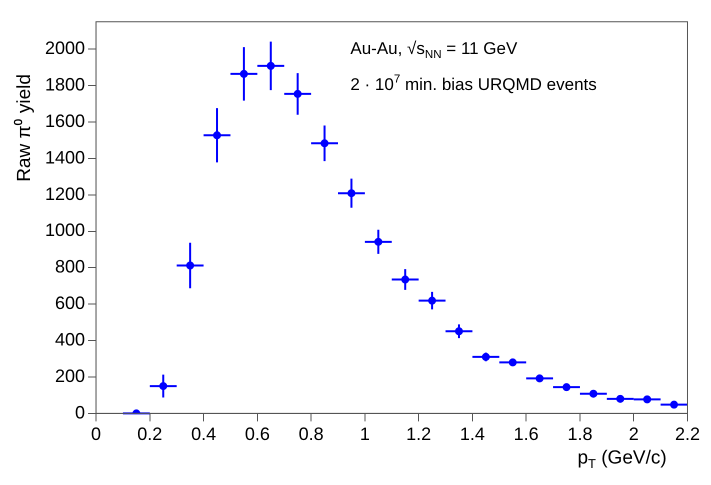 Image resolution: width=711 pixels, height=485 pixels. I want to click on x-tick-label: 0.8, so click(311, 434).